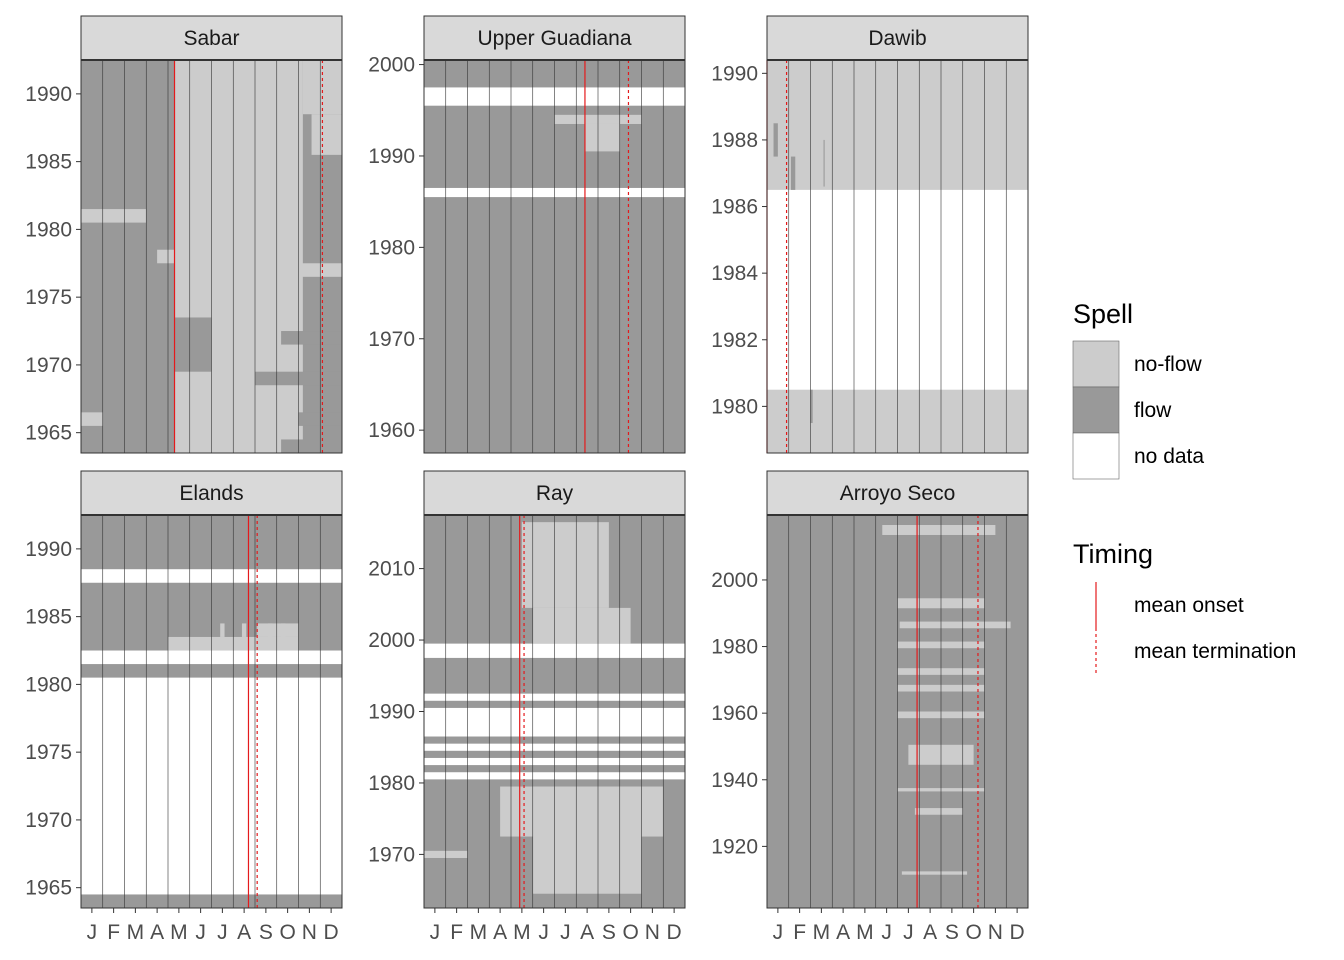 Image resolution: width=1344 pixels, height=960 pixels. Describe the element at coordinates (555, 493) in the screenshot. I see `facet-strip-label: Ray` at that location.